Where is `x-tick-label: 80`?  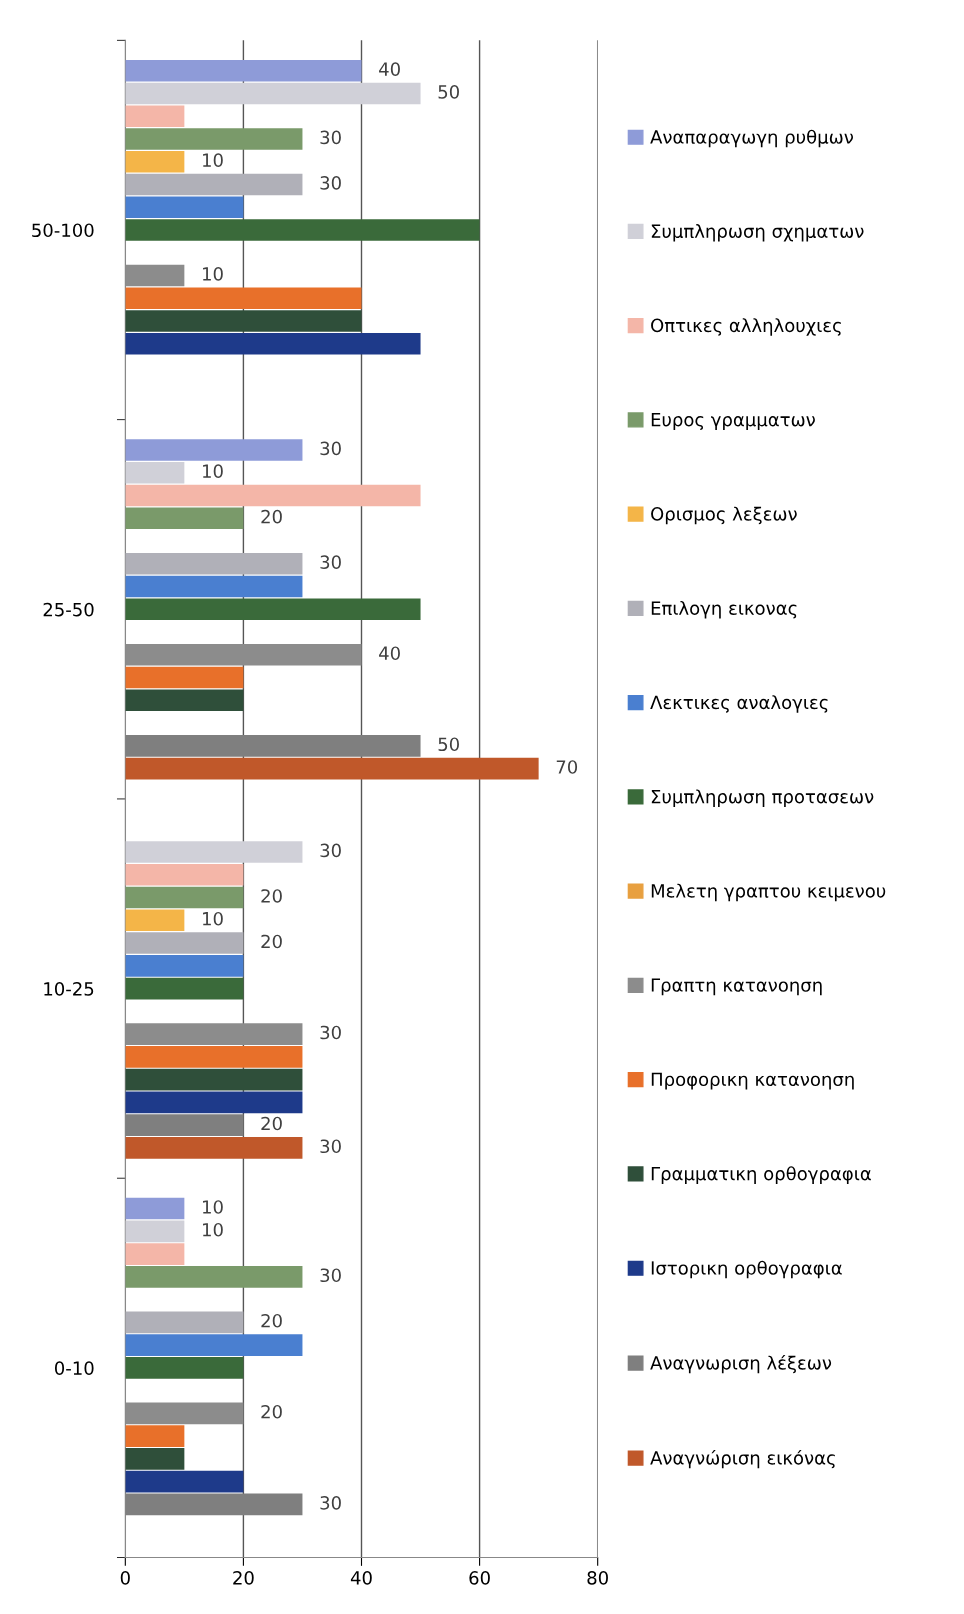
x-tick-label: 80 is located at coordinates (597, 1578).